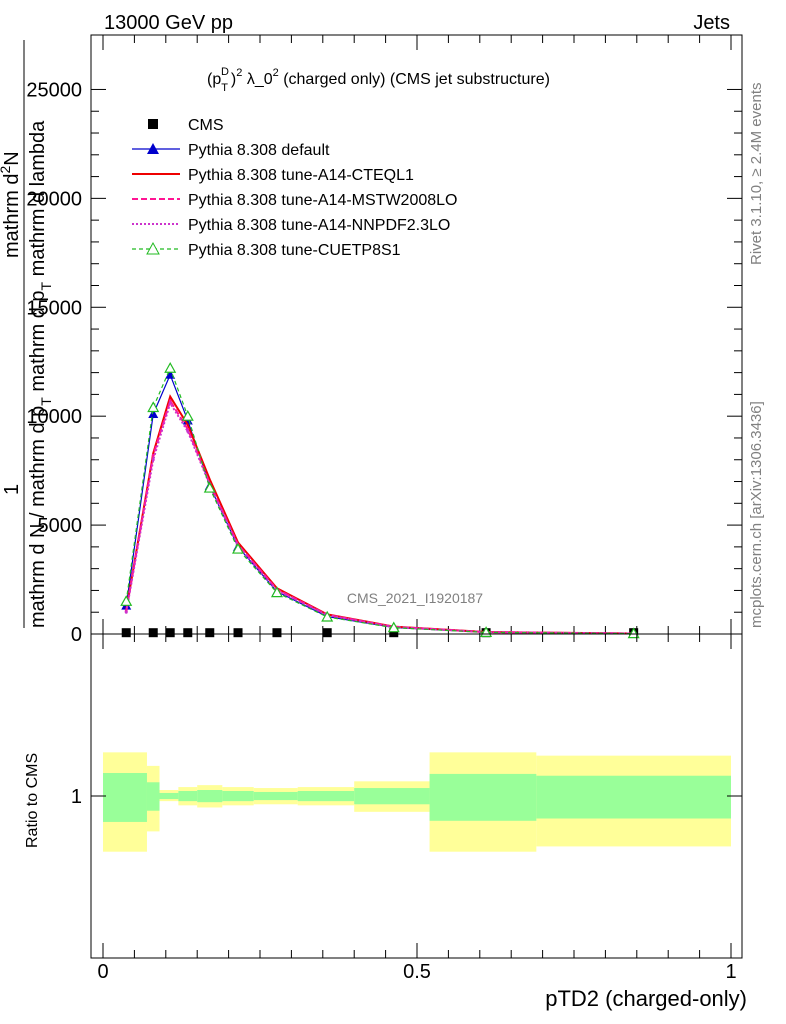  I want to click on legend-entry-2: Pythia 8.308 tune-A14-CTEQL1, so click(273, 175).